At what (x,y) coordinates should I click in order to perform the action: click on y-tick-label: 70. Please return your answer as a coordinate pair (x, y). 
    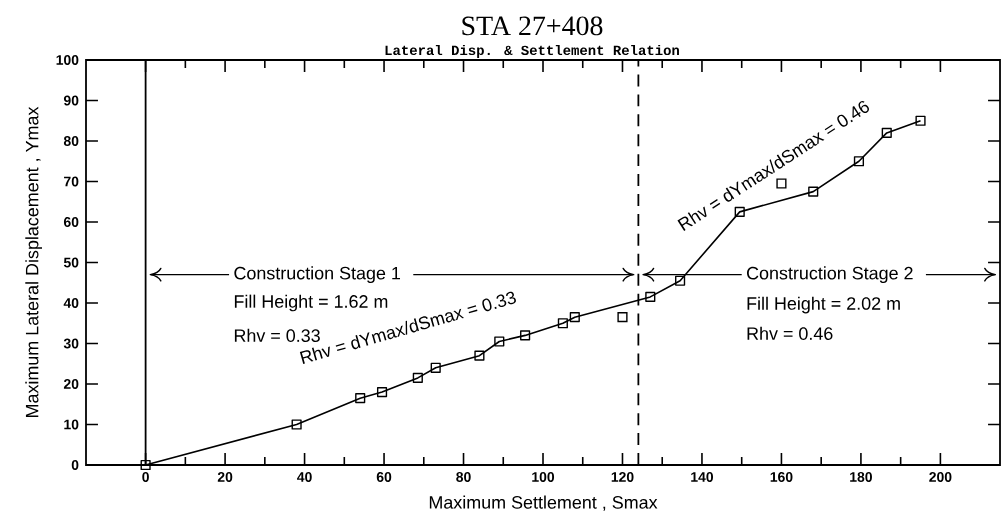
    Looking at the image, I should click on (71, 181).